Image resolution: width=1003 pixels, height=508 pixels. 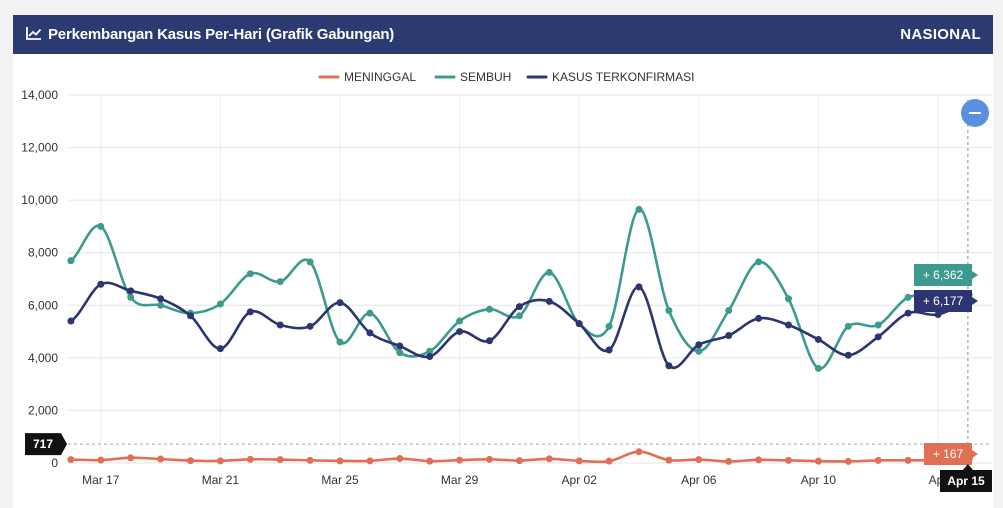 I want to click on y-tick-label: 8,000, so click(x=43, y=253).